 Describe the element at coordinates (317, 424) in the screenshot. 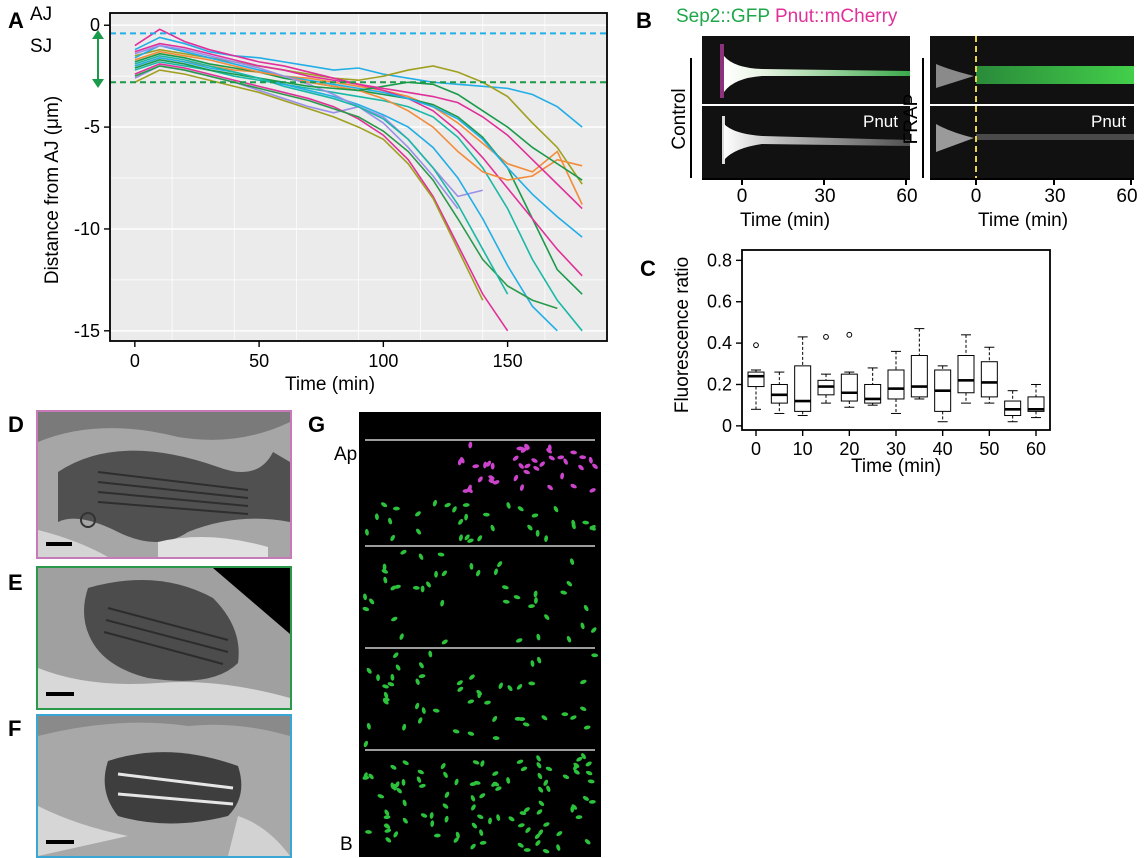

I see `panel-label-g: G` at that location.